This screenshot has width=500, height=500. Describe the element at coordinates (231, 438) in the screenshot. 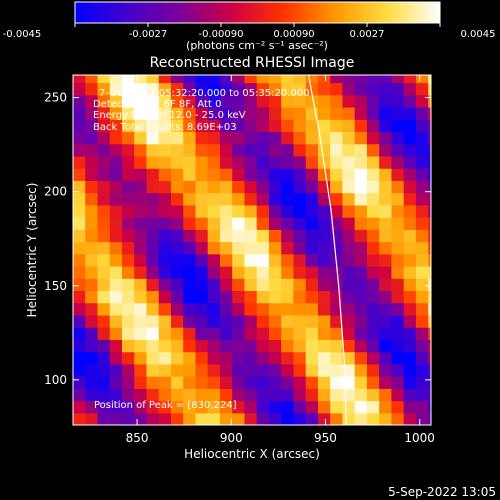

I see `x-tick-label: 900` at that location.